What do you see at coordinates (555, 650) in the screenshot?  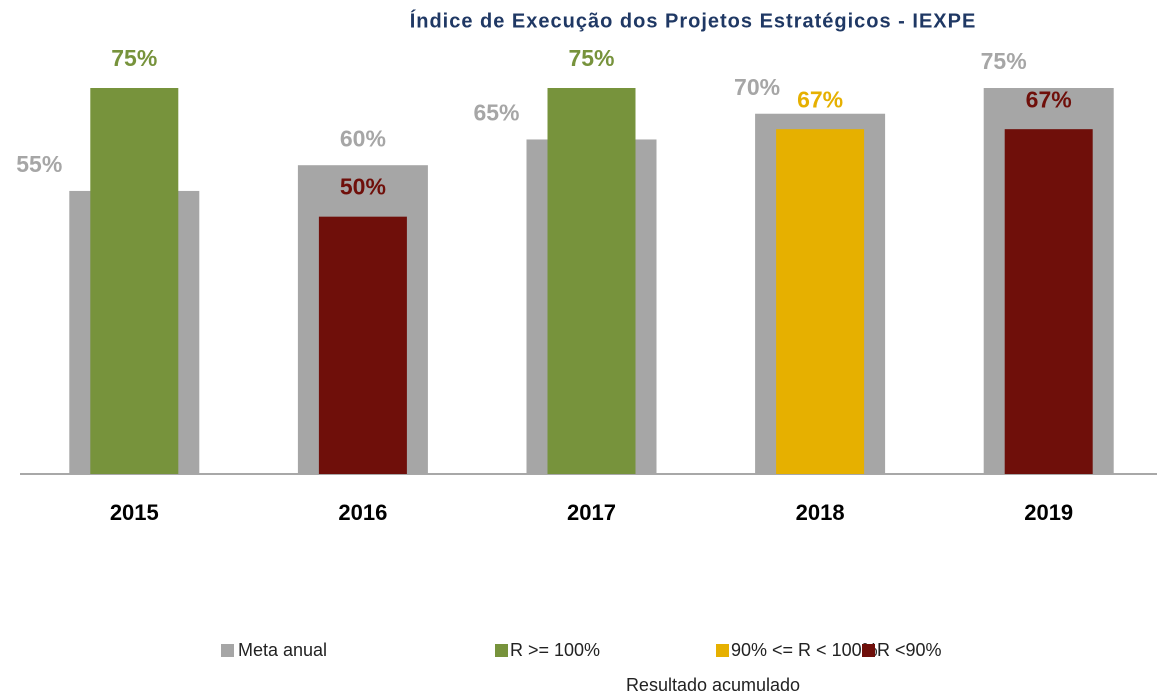 I see `legend-label: R >= 100%` at bounding box center [555, 650].